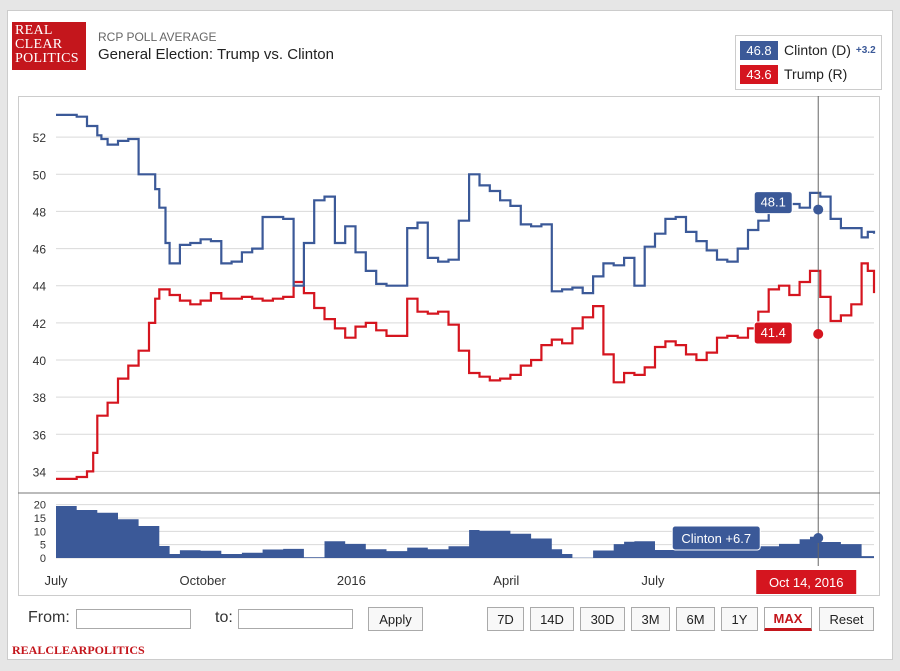  What do you see at coordinates (40, 506) in the screenshot?
I see `spread-y-tick-label: 20` at bounding box center [40, 506].